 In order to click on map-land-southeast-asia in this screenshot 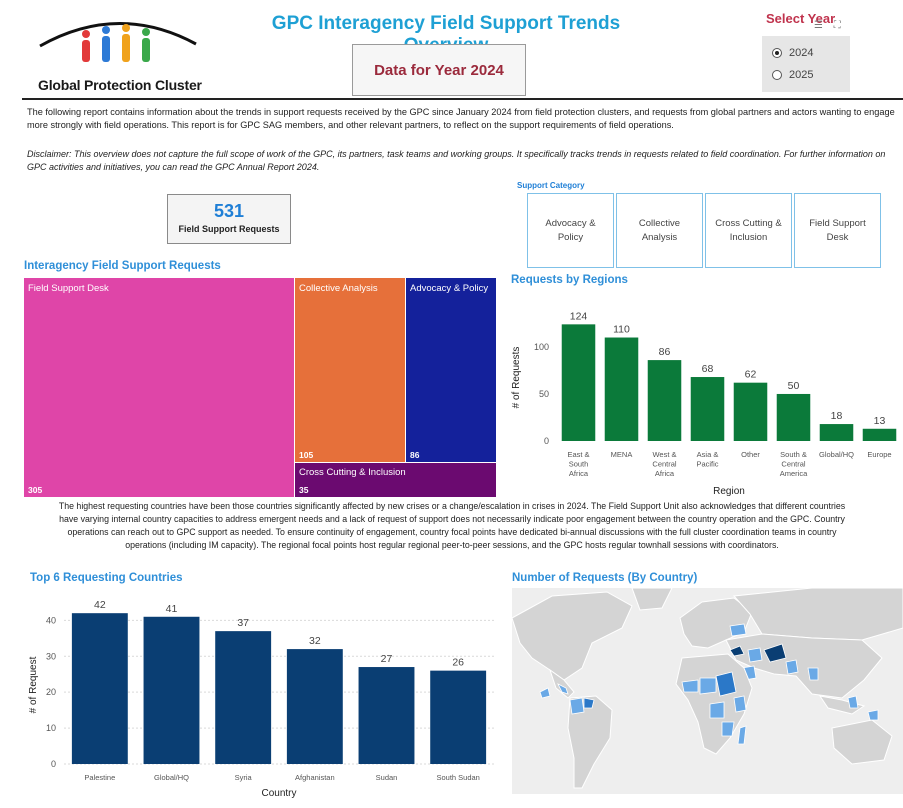, I will do `click(842, 705)`.